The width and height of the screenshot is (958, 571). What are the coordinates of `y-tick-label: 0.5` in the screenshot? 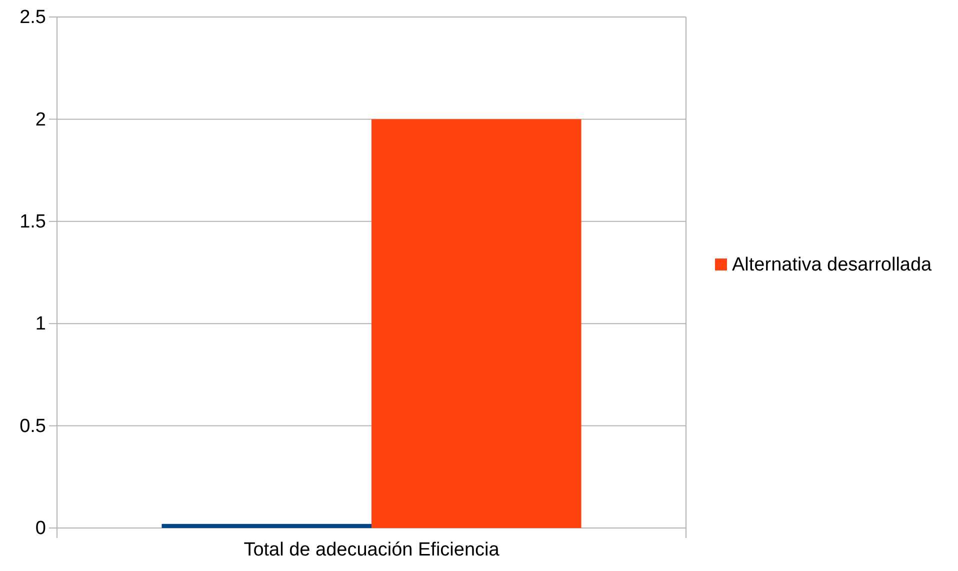 It's located at (33, 426).